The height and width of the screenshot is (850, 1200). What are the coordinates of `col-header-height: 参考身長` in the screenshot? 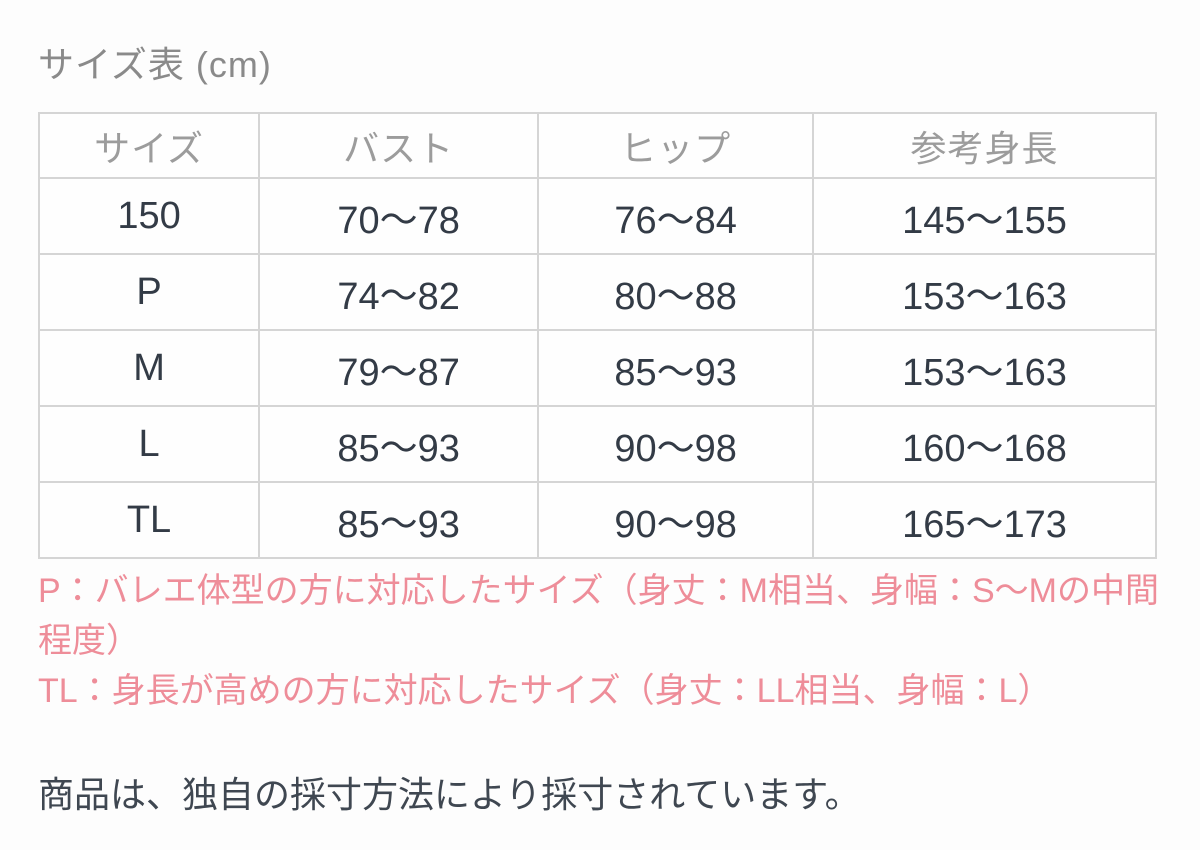 It's located at (984, 145).